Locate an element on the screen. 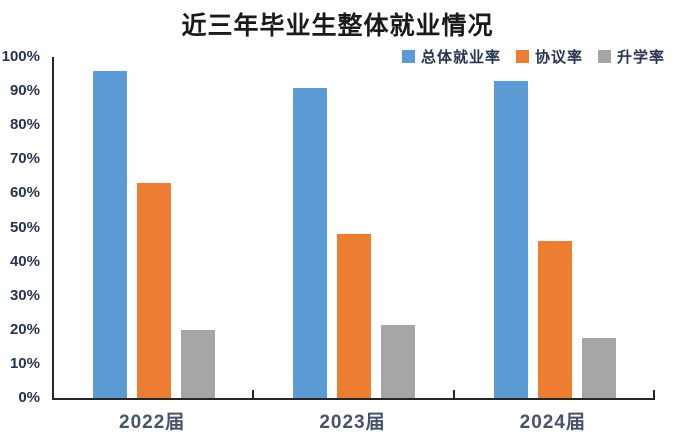 Image resolution: width=675 pixels, height=438 pixels. category-label-2024届: 2024届 is located at coordinates (552, 422).